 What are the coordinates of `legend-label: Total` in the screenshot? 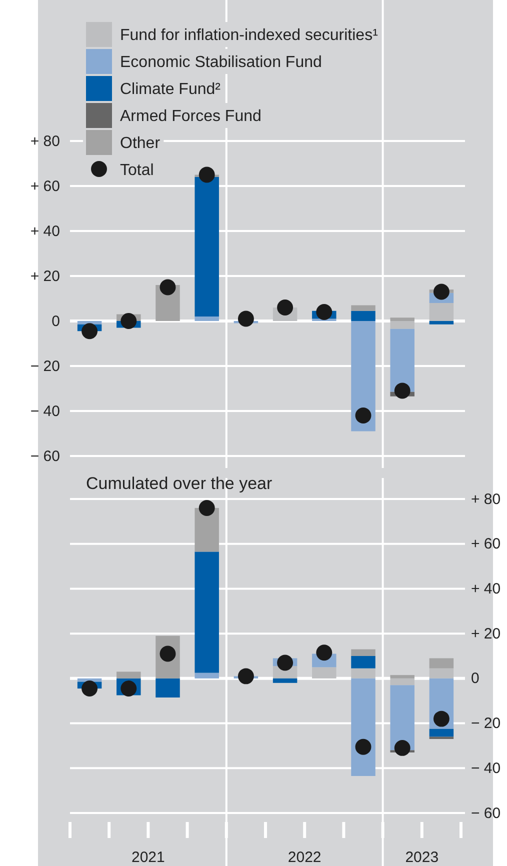 It's located at (137, 170).